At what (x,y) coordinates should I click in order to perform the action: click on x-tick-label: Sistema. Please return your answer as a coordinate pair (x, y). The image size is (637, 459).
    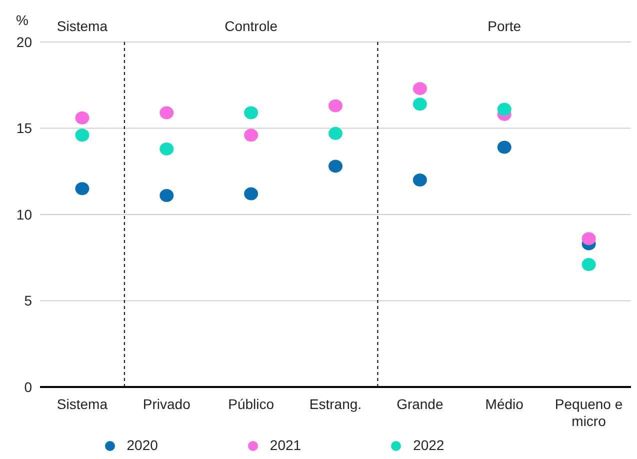
    Looking at the image, I should click on (82, 404).